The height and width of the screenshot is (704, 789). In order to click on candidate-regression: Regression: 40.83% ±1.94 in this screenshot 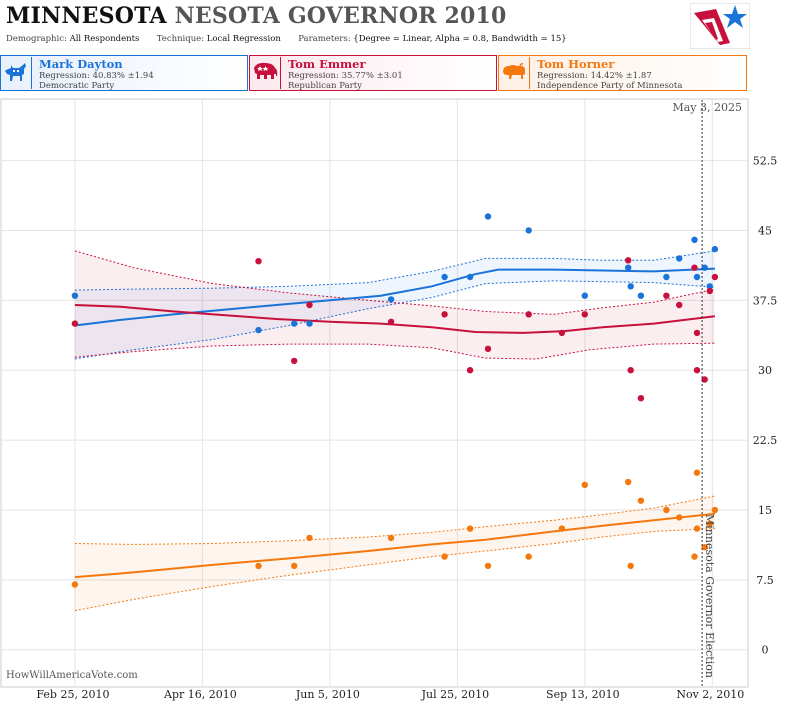, I will do `click(96, 76)`.